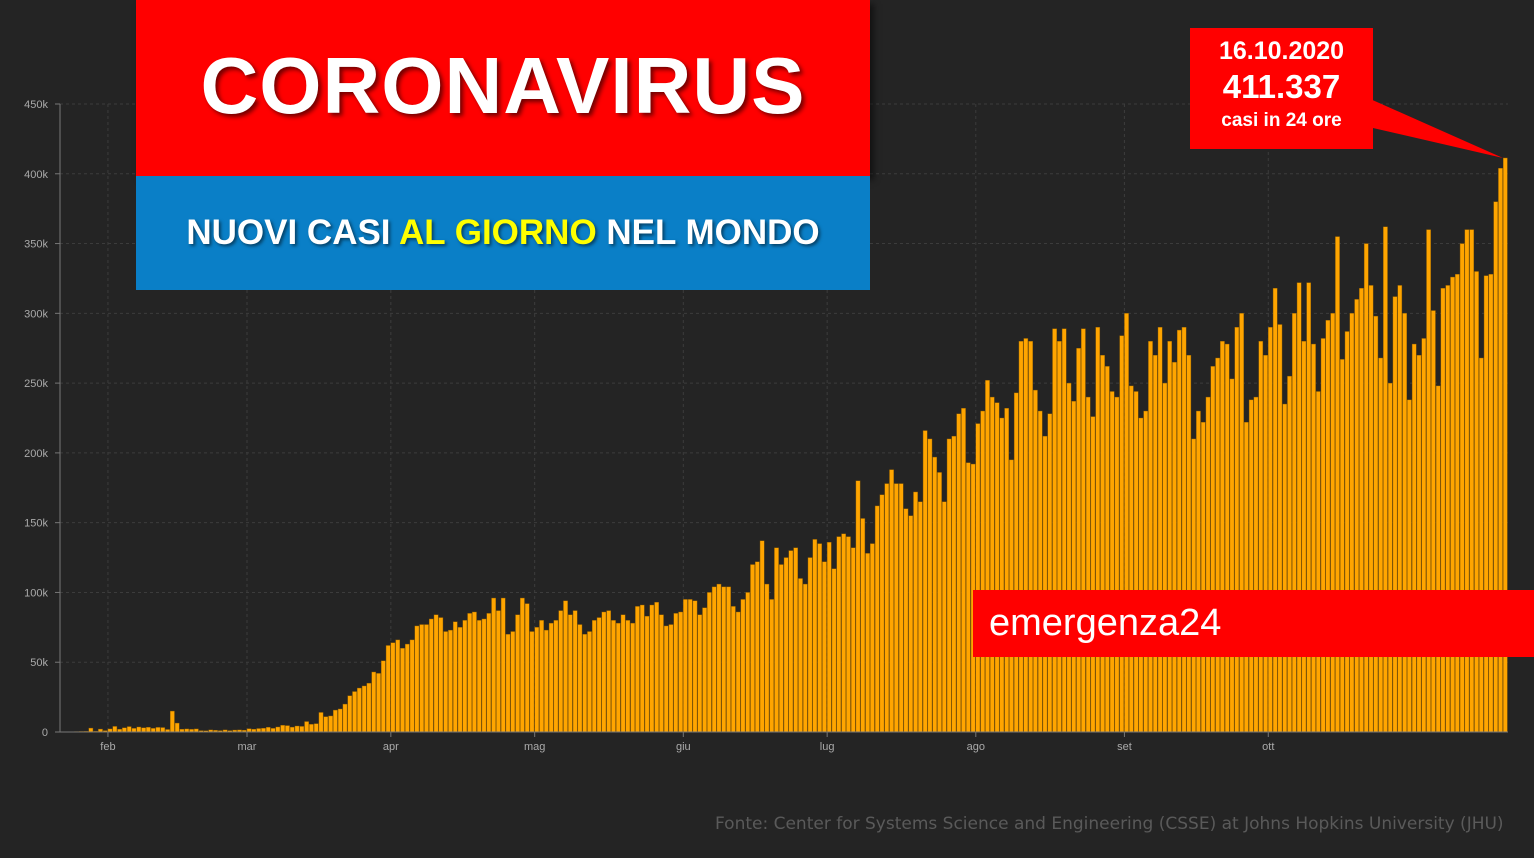 This screenshot has height=858, width=1534. What do you see at coordinates (708, 232) in the screenshot?
I see `subtitle-part2: NEL MONDO` at bounding box center [708, 232].